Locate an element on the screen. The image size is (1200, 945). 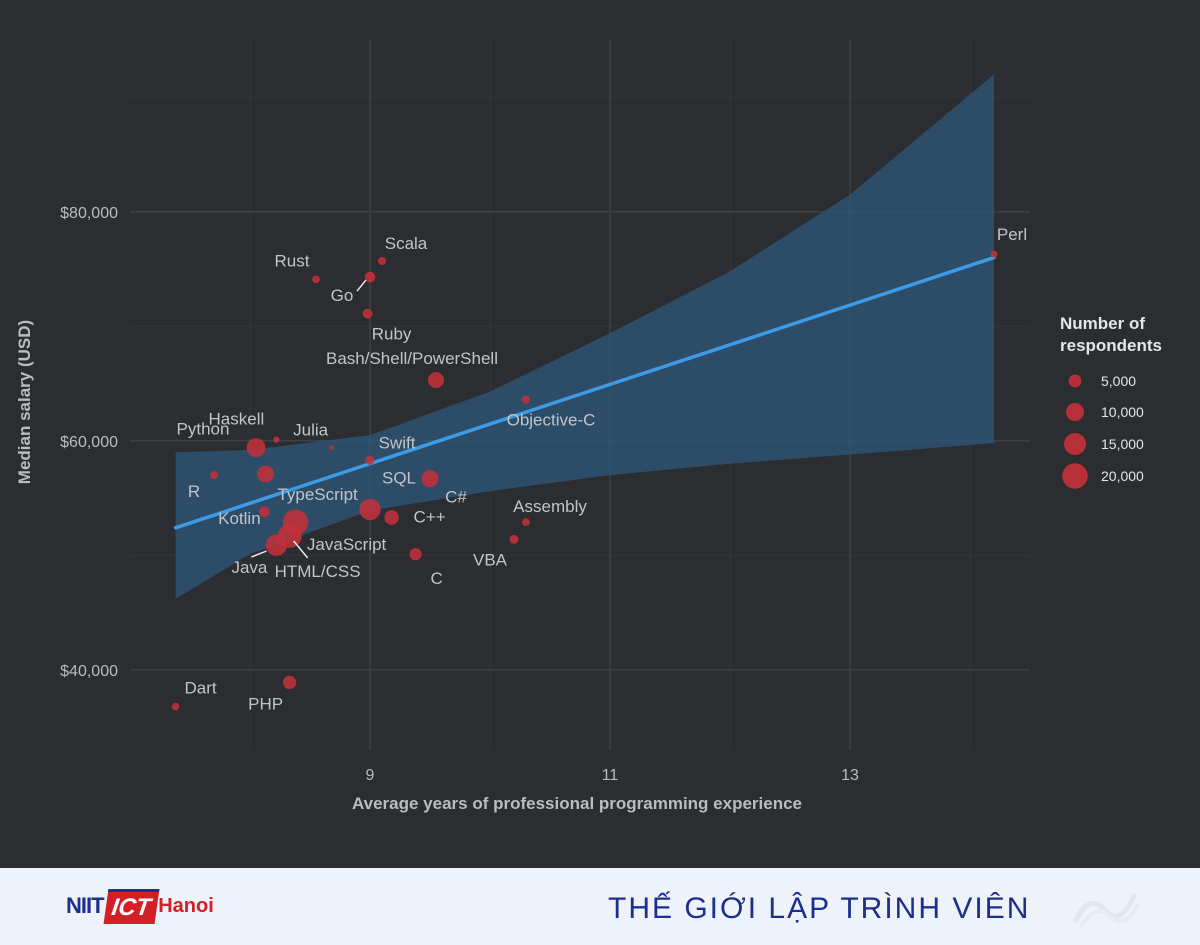
point-python is located at coordinates (256, 448).